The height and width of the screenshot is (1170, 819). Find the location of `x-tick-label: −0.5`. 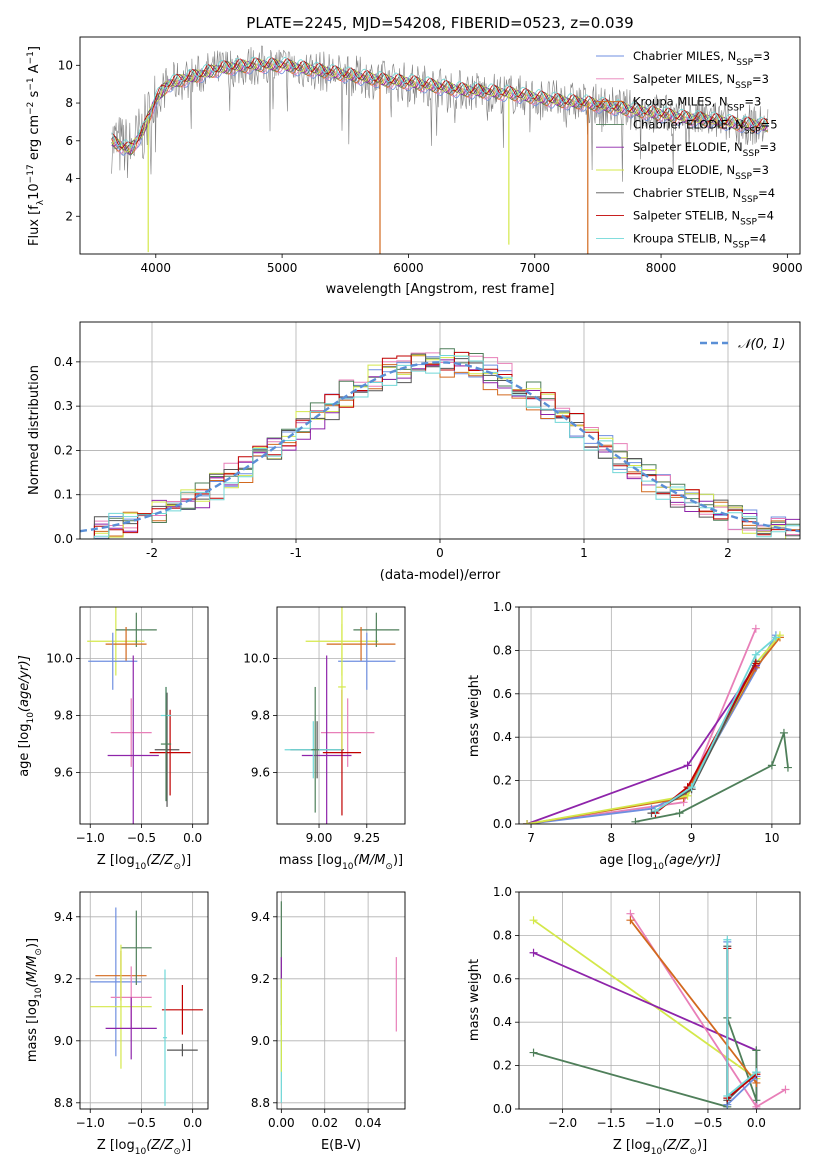

x-tick-label: −0.5 is located at coordinates (141, 1123).